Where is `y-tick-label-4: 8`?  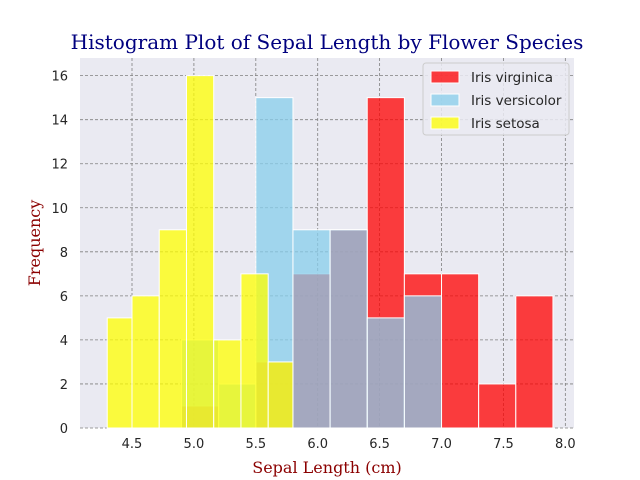 y-tick-label-4: 8 is located at coordinates (64, 253).